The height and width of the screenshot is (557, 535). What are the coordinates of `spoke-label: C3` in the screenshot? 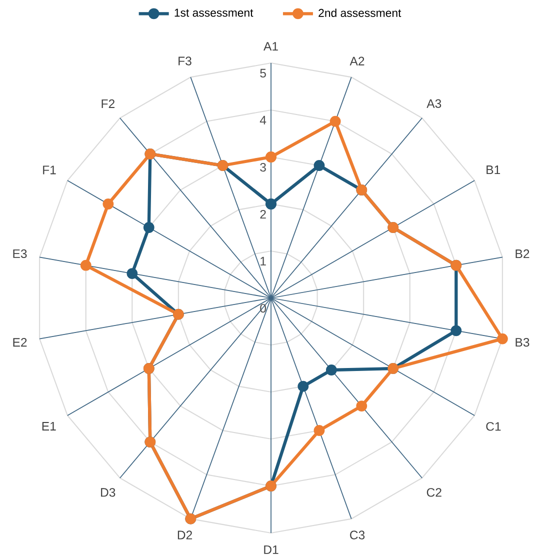 It's located at (357, 535).